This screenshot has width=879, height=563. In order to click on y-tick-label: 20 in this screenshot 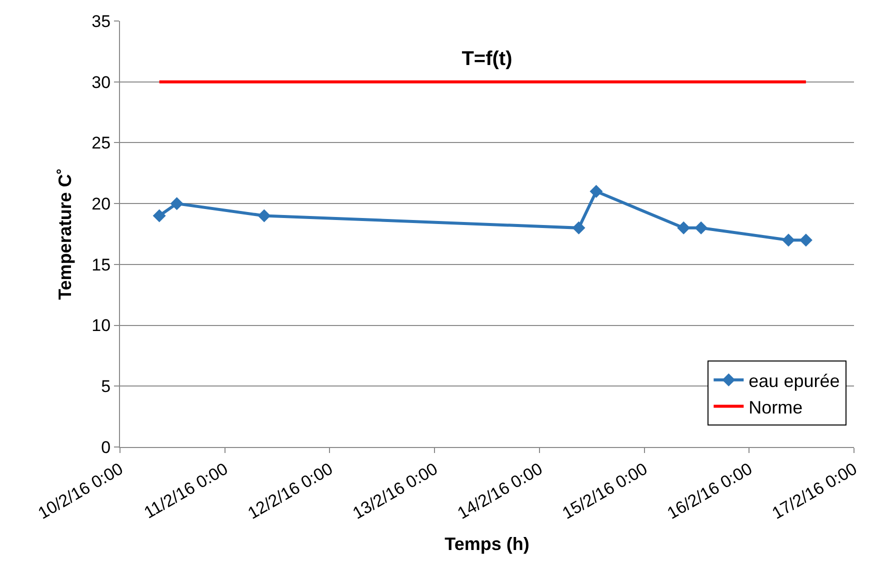, I will do `click(101, 204)`.